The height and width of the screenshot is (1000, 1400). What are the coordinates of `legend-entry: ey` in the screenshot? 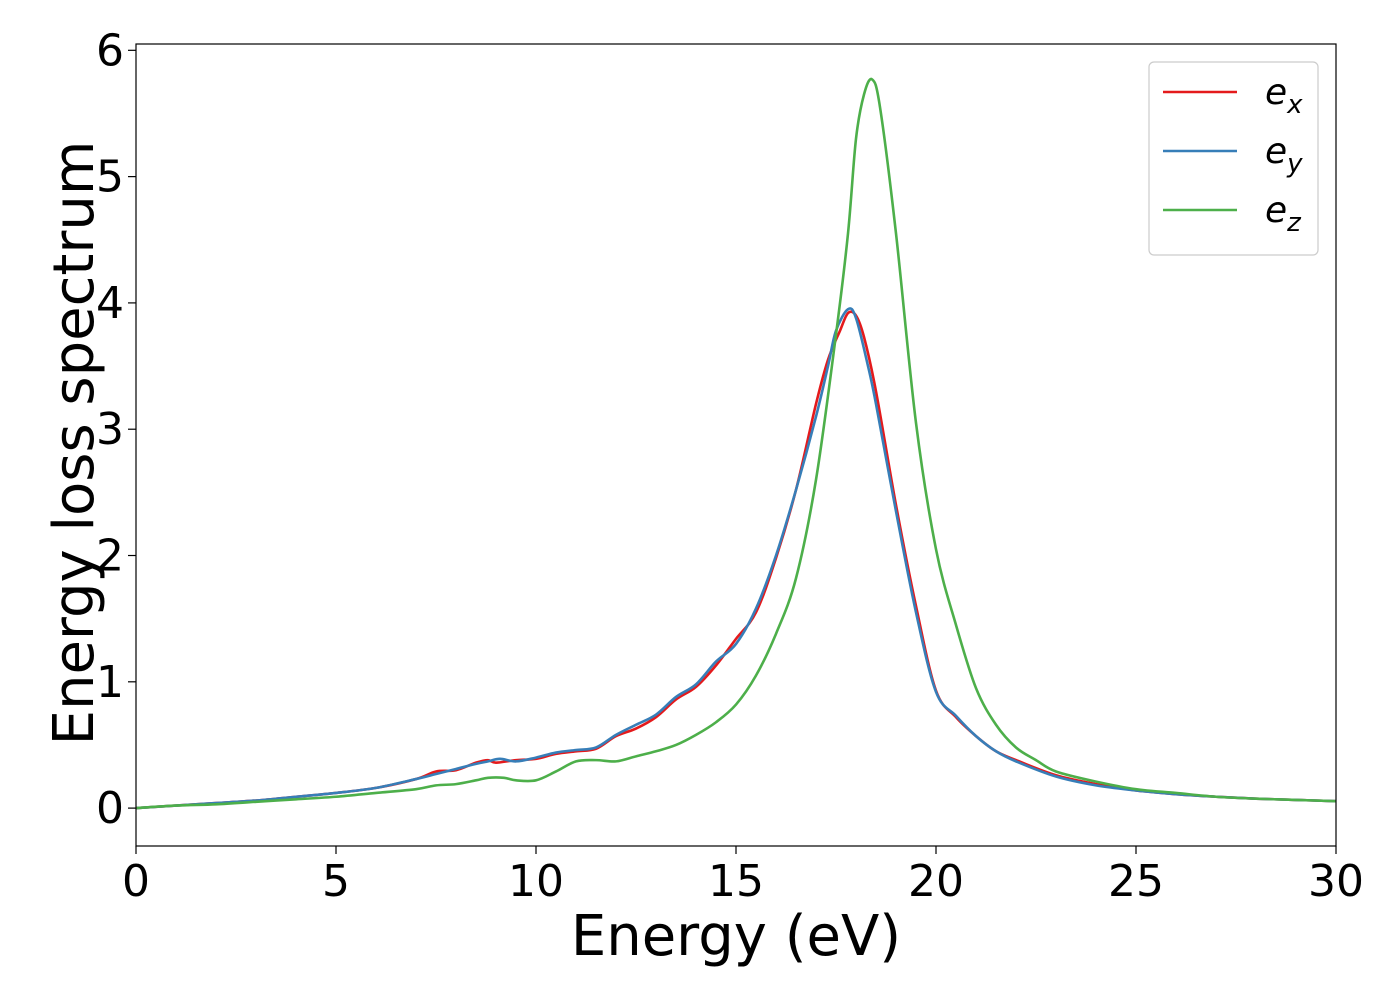 It's located at (1233, 155).